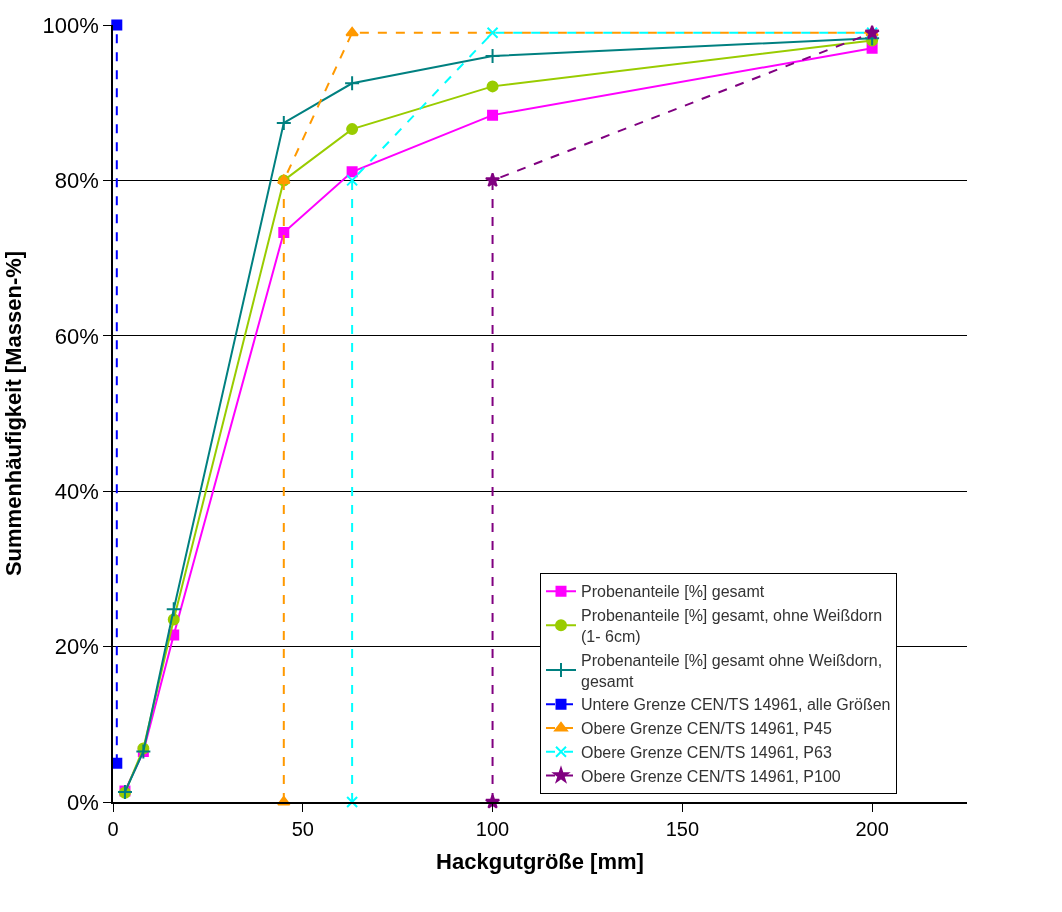 This screenshot has width=1062, height=912. What do you see at coordinates (673, 592) in the screenshot?
I see `legend-label: Probenanteile [%] gesamt` at bounding box center [673, 592].